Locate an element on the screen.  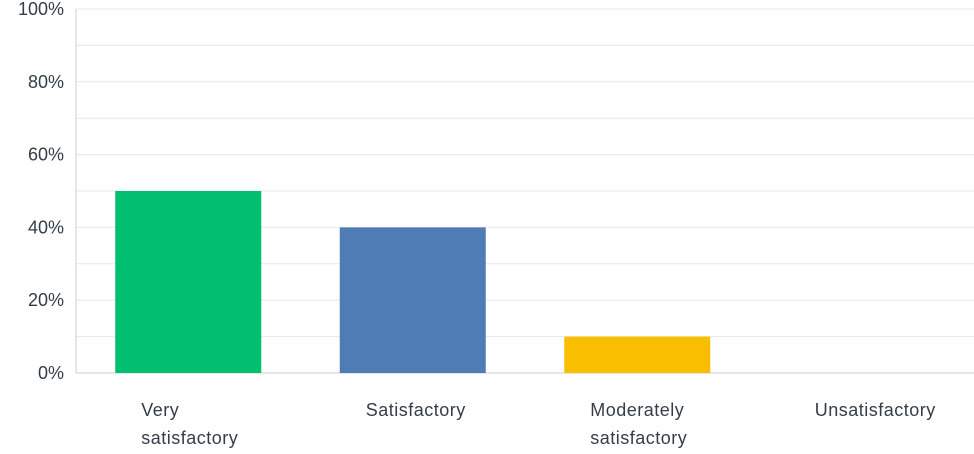
x-category-label: Very satisfactory is located at coordinates (189, 424).